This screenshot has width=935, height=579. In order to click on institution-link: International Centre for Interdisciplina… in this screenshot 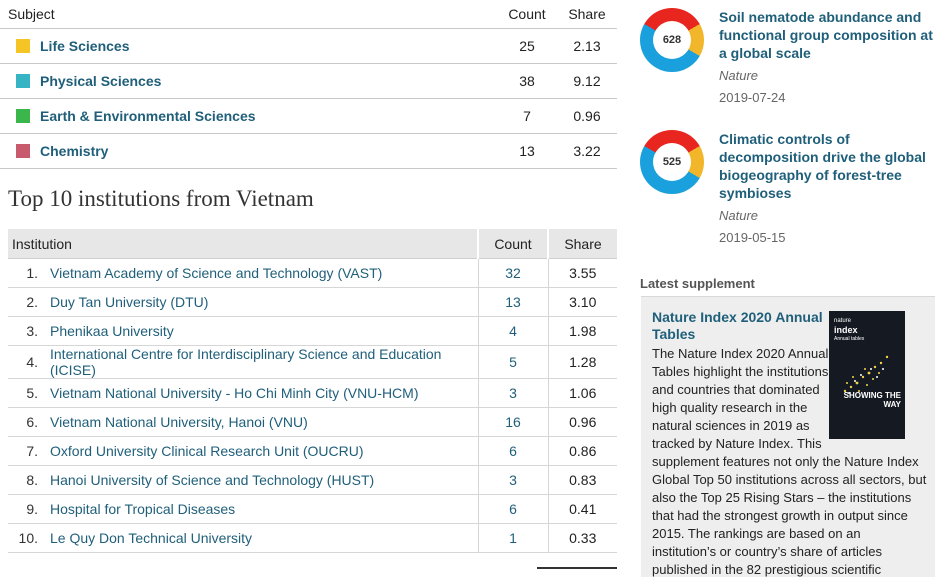, I will do `click(246, 362)`.